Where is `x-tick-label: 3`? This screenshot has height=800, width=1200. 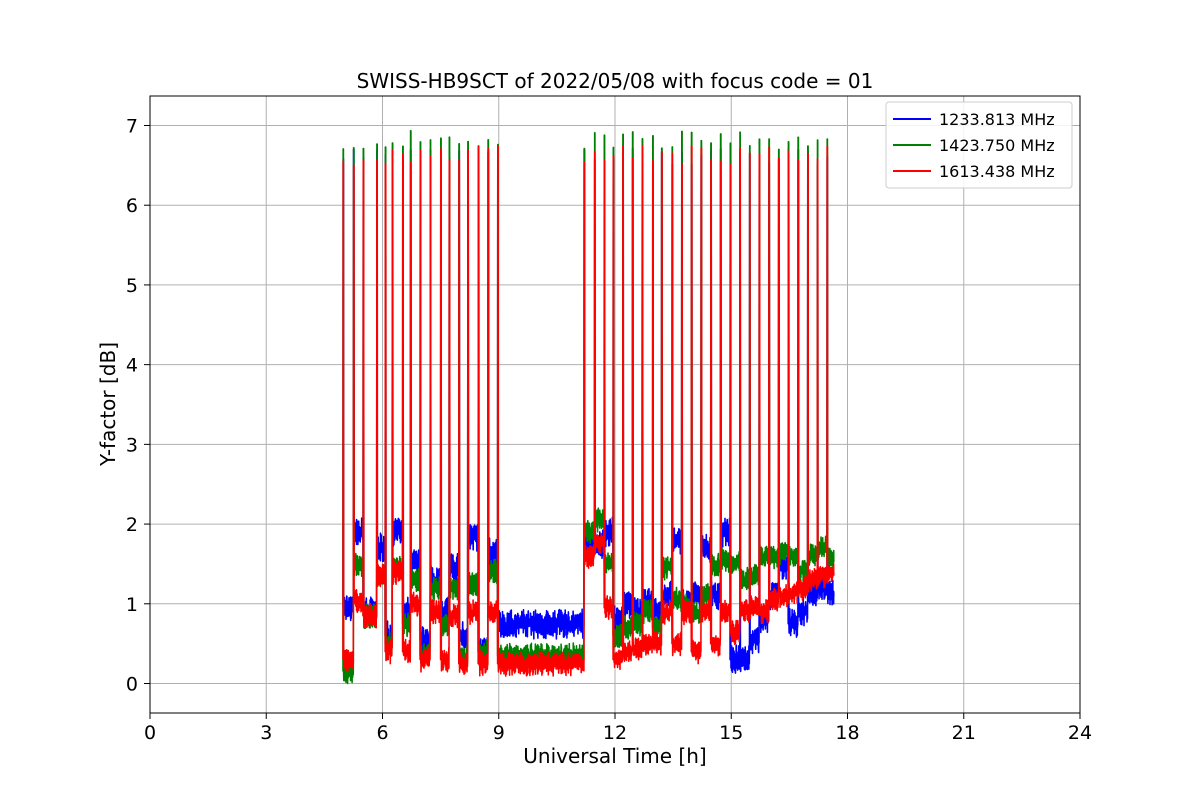 x-tick-label: 3 is located at coordinates (266, 733).